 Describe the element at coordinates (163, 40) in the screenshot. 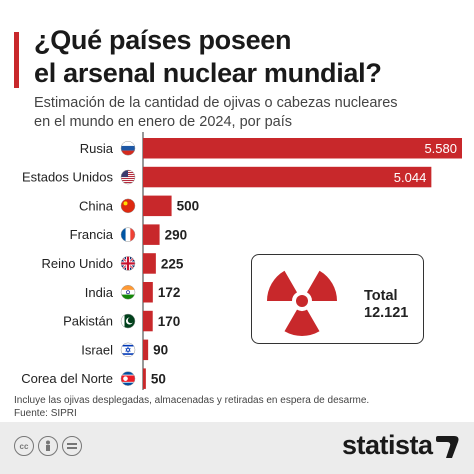

I see `title-line-1: ¿Qué países poseen` at that location.